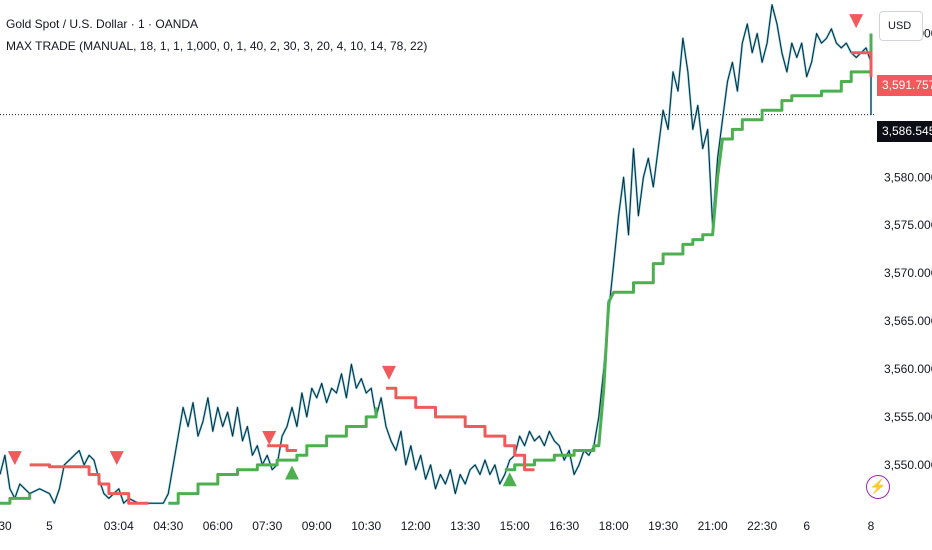 The width and height of the screenshot is (932, 550). I want to click on x-tick-label: 06:00, so click(218, 526).